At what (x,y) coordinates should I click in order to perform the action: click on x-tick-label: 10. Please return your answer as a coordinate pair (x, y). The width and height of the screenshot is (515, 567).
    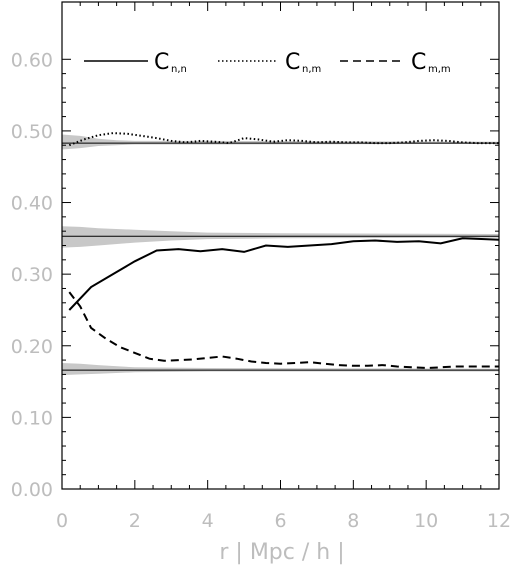
    Looking at the image, I should click on (426, 521).